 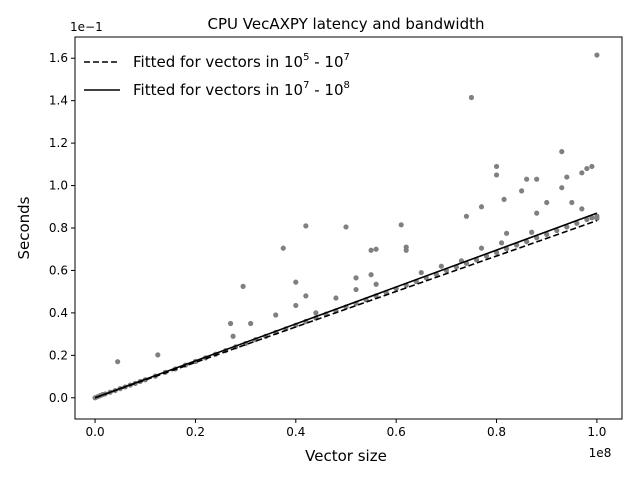 What do you see at coordinates (58, 101) in the screenshot?
I see `y-tick-label: 1.4` at bounding box center [58, 101].